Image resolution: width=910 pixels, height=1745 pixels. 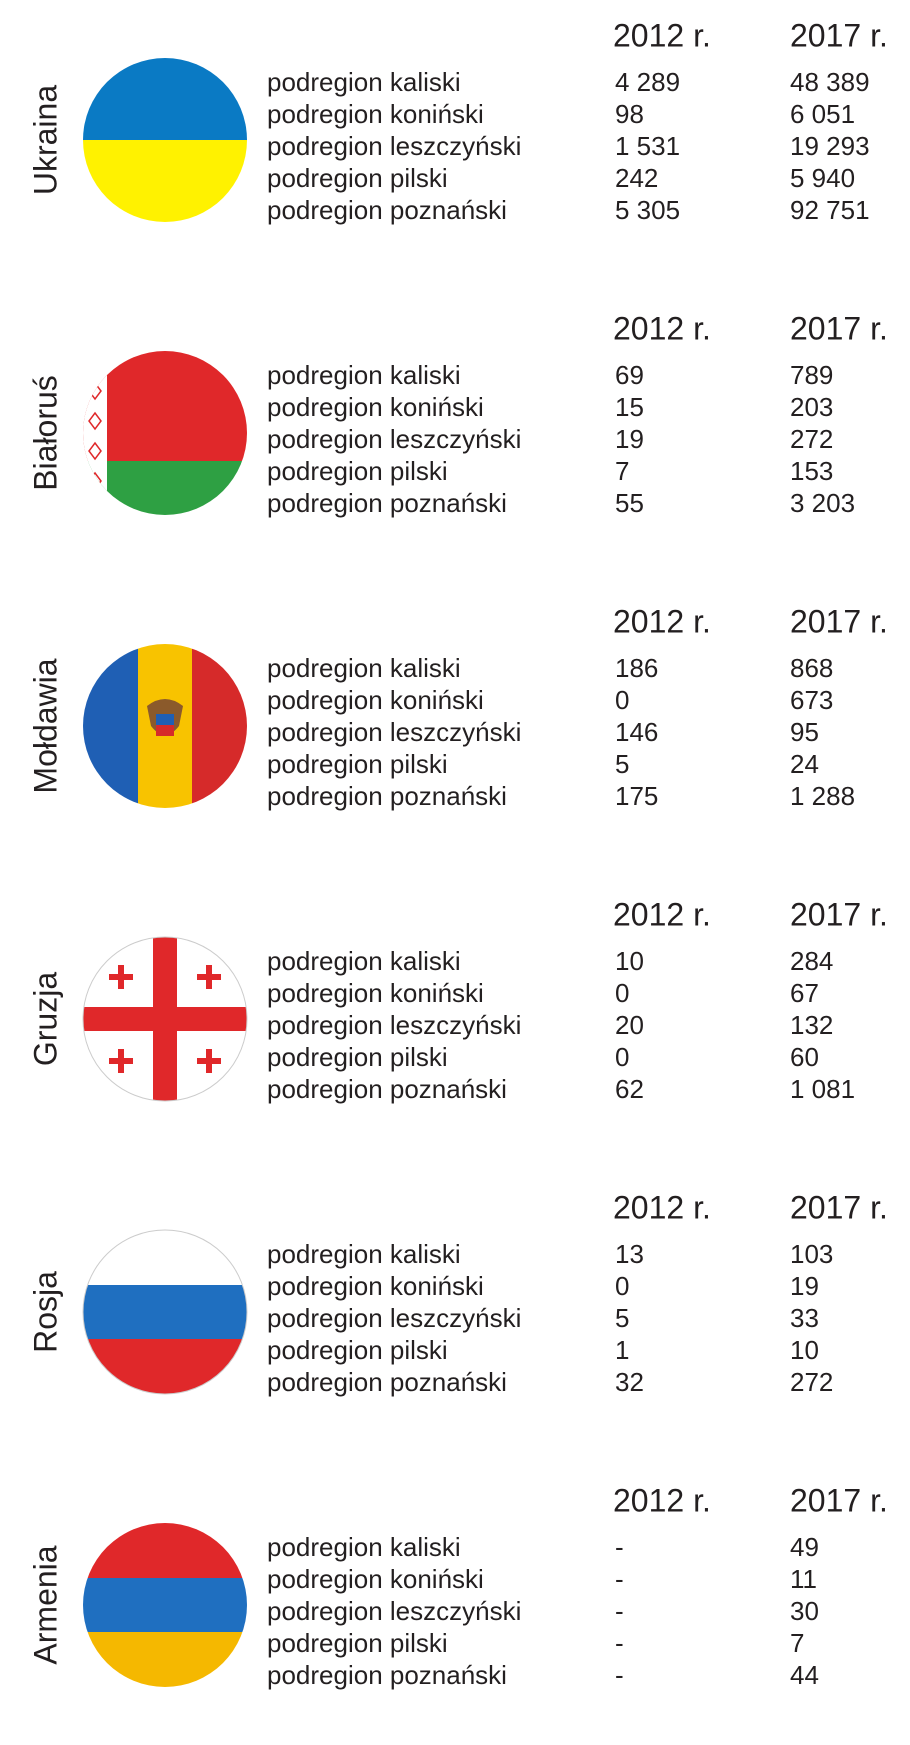 I want to click on value-2017: 92 751, so click(x=830, y=210).